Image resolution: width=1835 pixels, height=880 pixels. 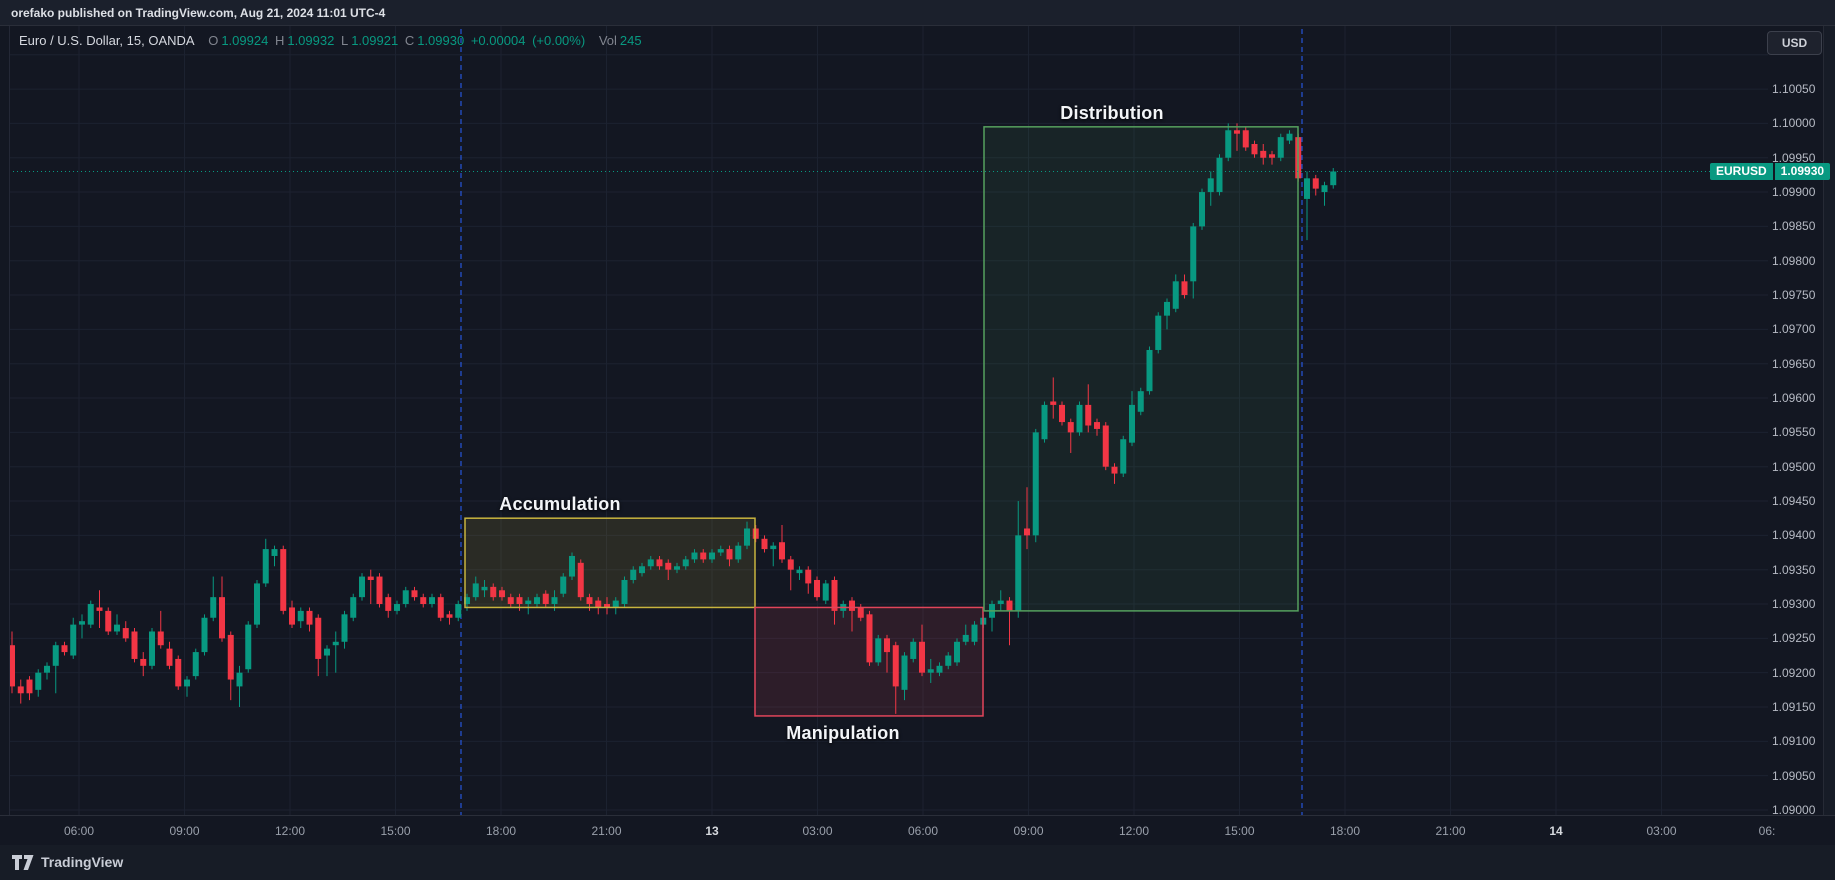 I want to click on zone-box-fill-distribution, so click(x=1141, y=368).